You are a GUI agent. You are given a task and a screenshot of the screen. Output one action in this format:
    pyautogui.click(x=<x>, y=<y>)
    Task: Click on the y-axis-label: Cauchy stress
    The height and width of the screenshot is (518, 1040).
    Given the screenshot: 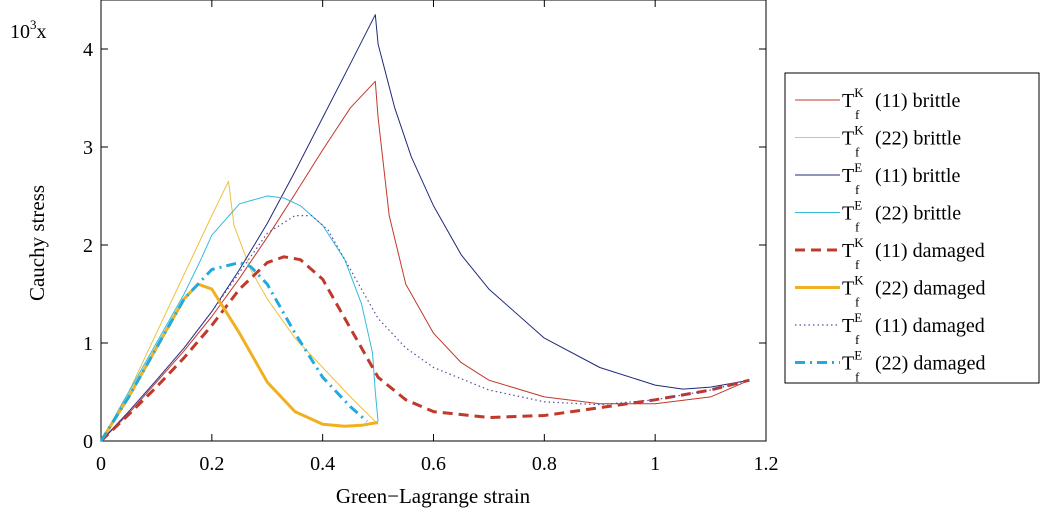 What is the action you would take?
    pyautogui.click(x=37, y=243)
    